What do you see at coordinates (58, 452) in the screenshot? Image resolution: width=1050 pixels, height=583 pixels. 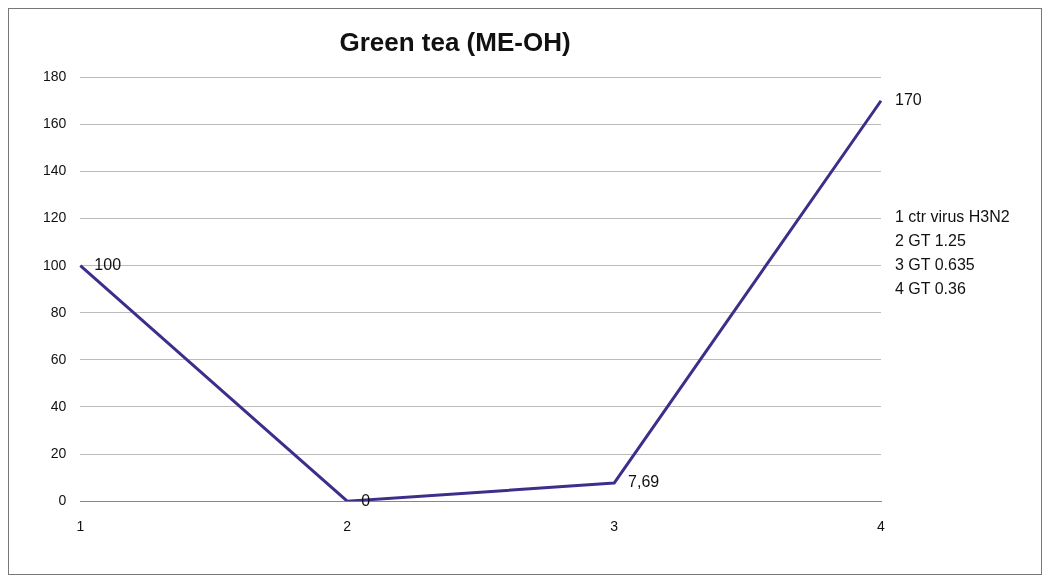 I see `y-tick-label: 20` at bounding box center [58, 452].